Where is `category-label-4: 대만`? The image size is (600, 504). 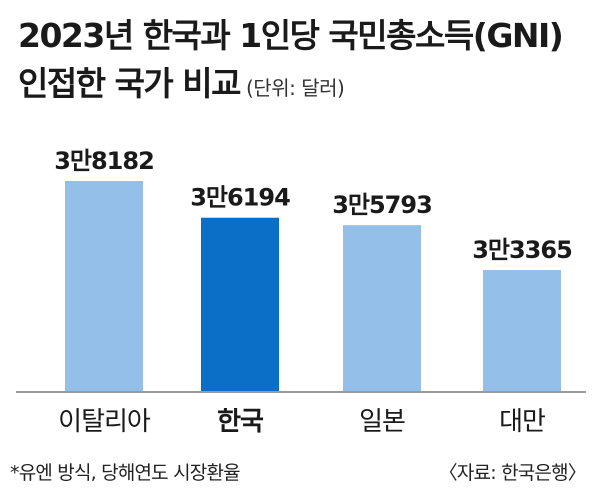
category-label-4: 대만 is located at coordinates (522, 422).